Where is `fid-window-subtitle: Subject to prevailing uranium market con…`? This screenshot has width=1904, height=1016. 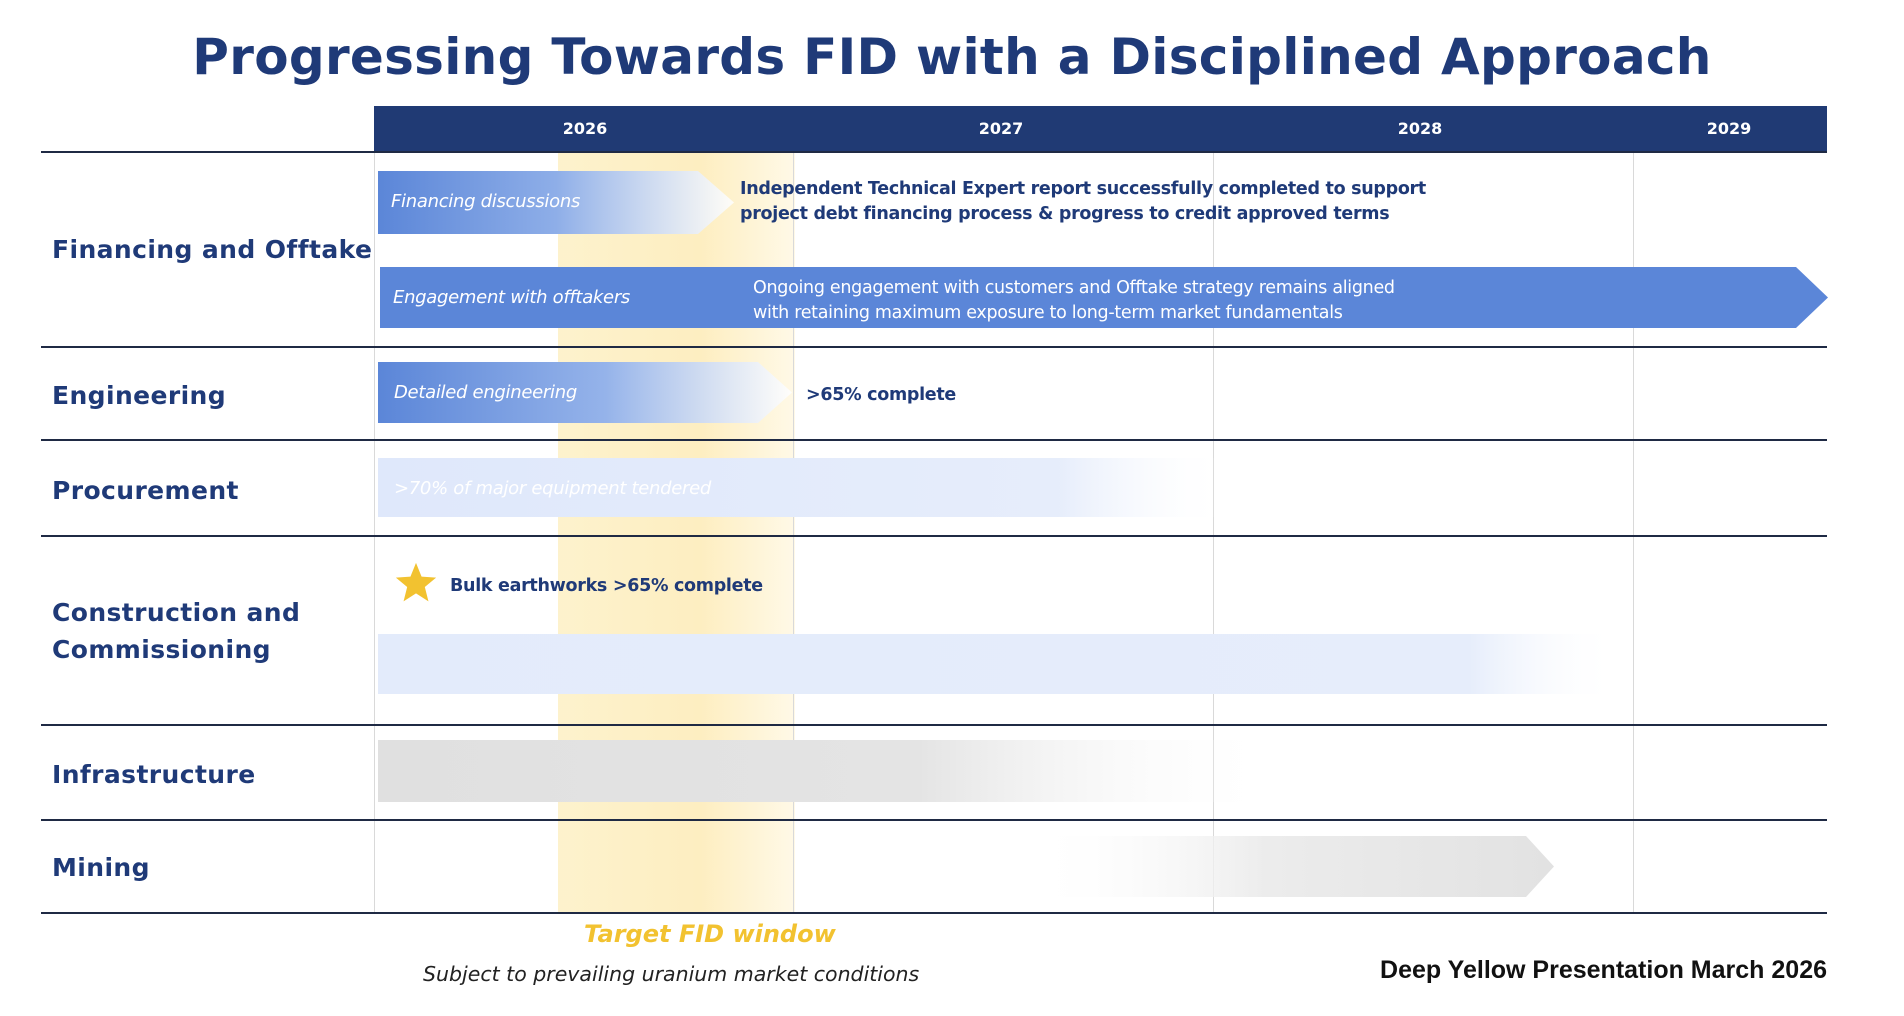
fid-window-subtitle: Subject to prevailing uranium market con… is located at coordinates (671, 974).